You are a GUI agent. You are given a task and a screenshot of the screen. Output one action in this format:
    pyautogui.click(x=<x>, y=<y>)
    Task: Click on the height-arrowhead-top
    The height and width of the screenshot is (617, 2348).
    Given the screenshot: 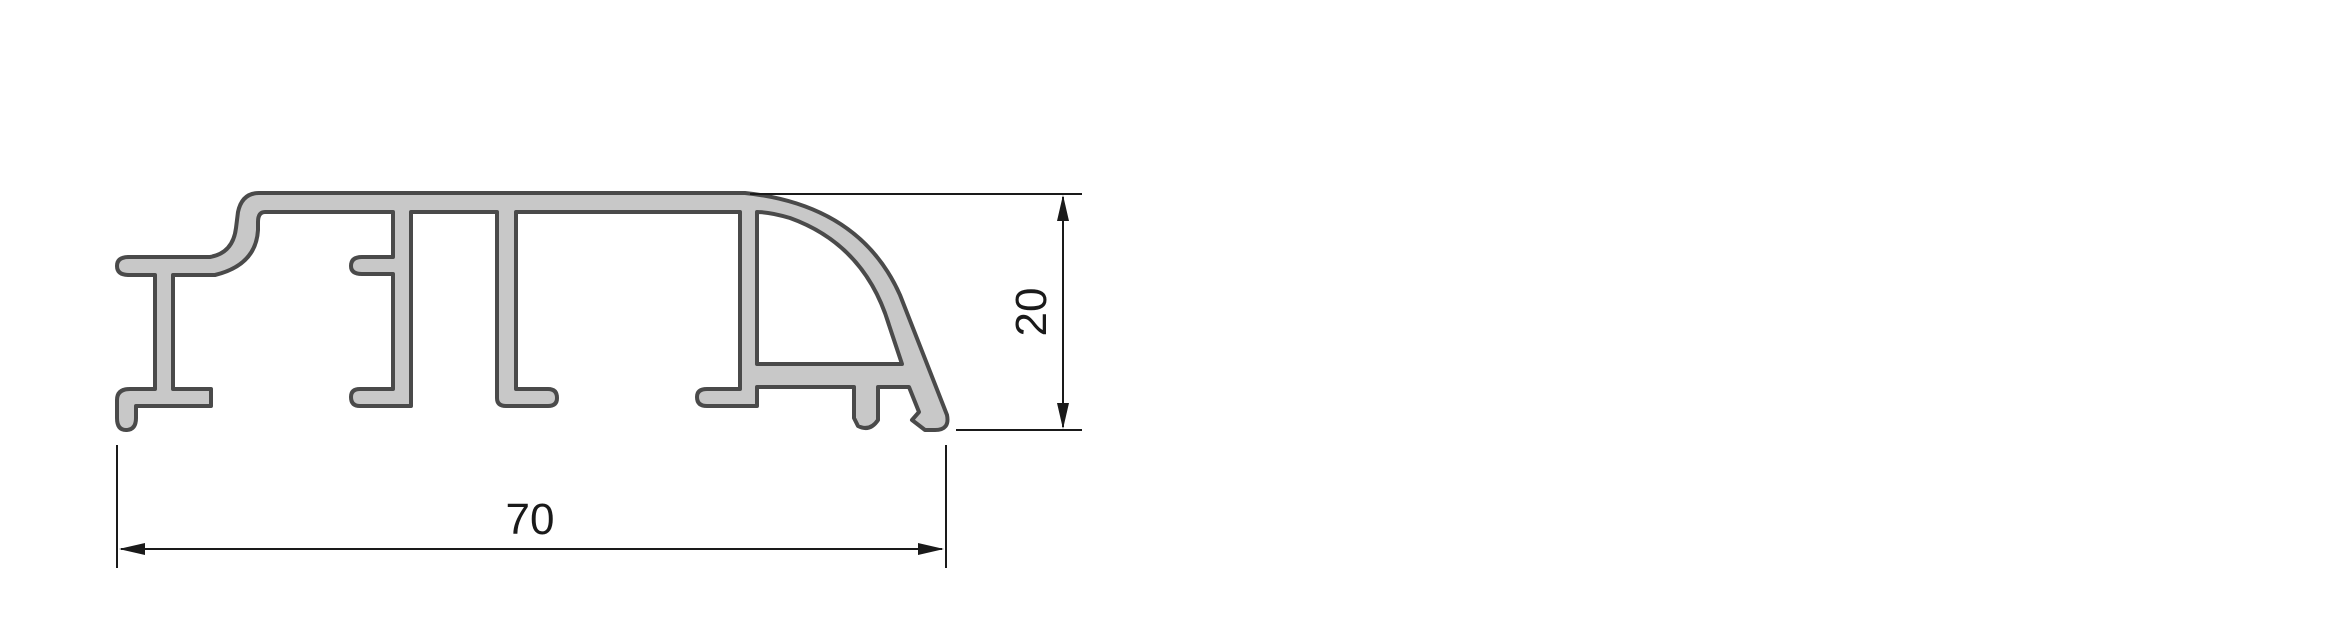 What is the action you would take?
    pyautogui.click(x=1063, y=208)
    